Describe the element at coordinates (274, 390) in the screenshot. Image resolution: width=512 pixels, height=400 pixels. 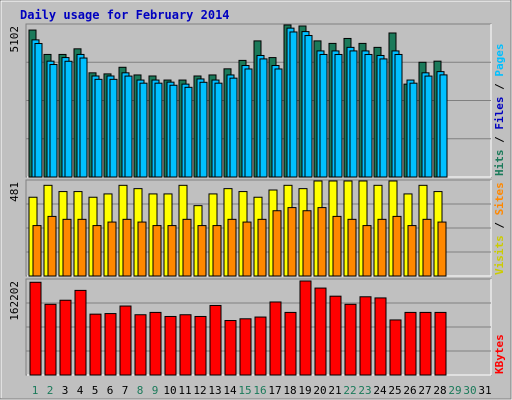
I see `x-tick-label-day-17: 17` at that location.